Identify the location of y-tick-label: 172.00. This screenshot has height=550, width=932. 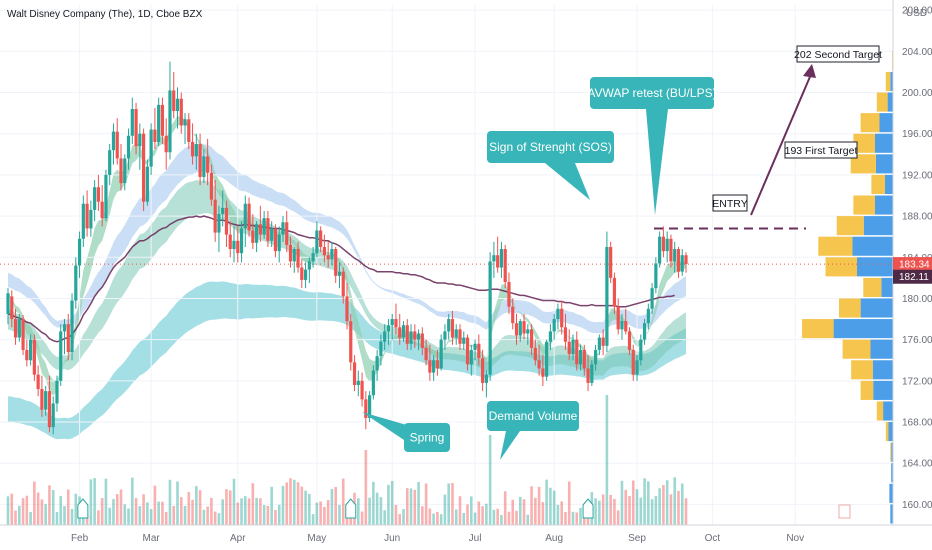
(917, 381).